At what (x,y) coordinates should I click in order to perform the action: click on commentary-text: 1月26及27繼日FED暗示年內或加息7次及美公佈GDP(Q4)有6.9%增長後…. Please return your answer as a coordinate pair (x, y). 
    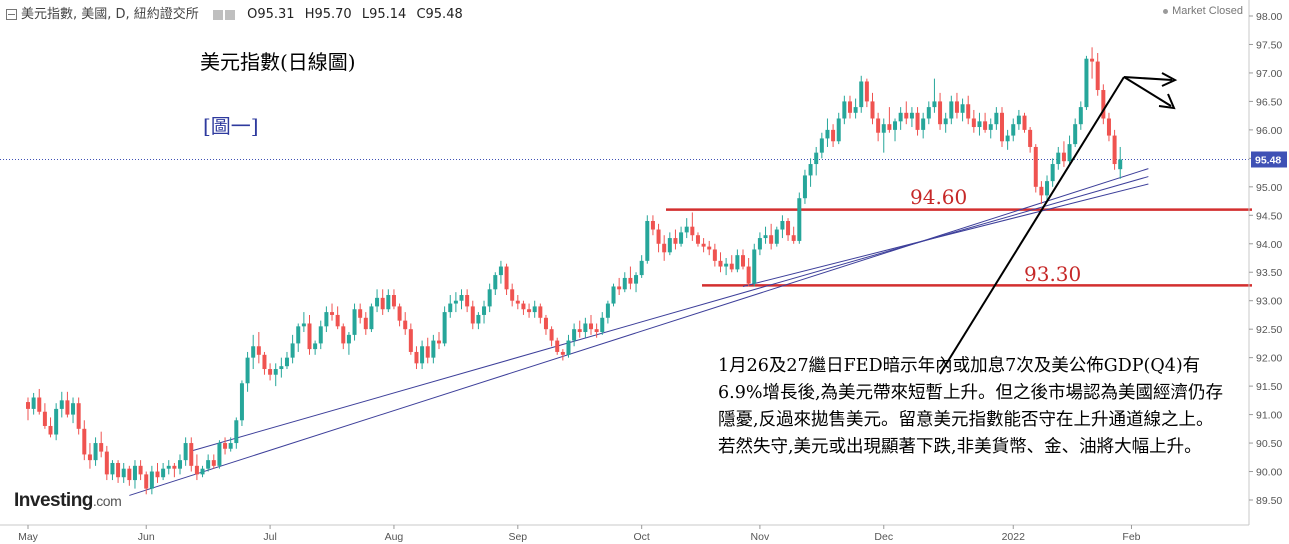
    Looking at the image, I should click on (971, 406).